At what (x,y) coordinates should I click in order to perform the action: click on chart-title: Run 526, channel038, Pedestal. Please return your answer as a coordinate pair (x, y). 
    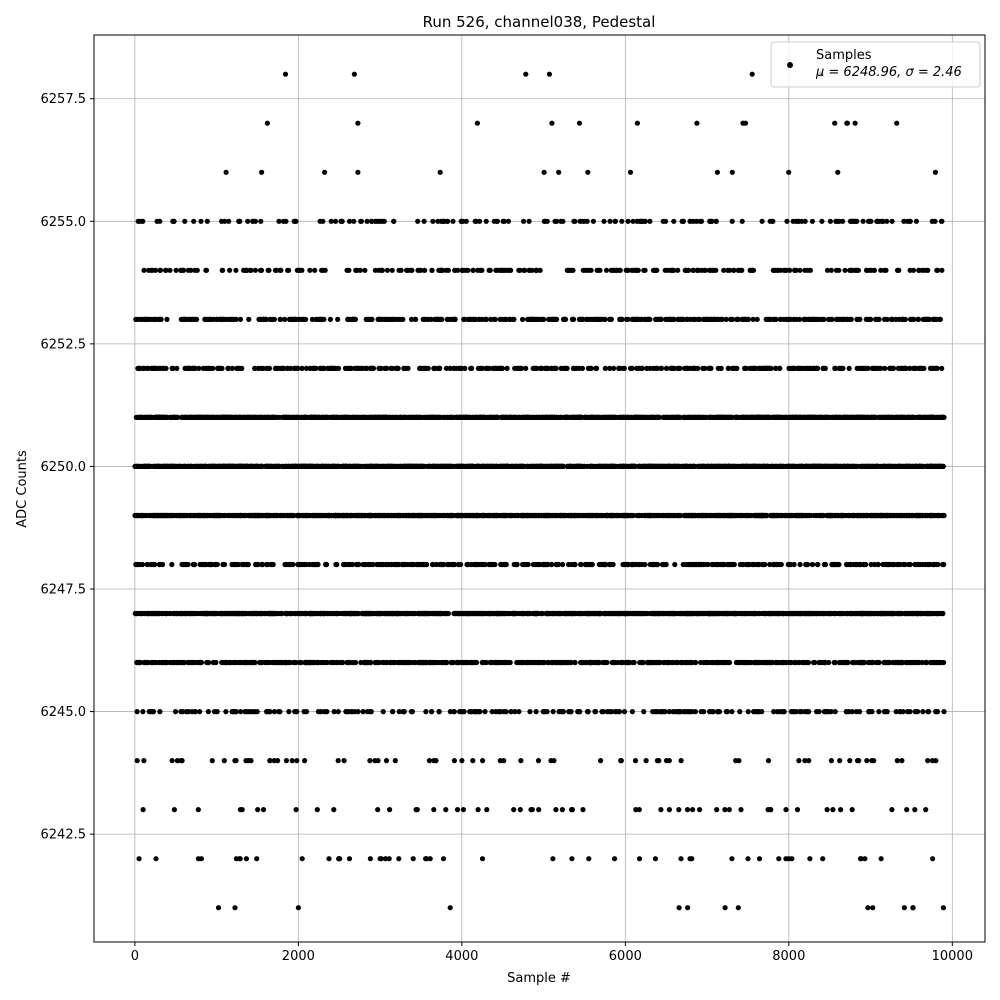
    Looking at the image, I should click on (539, 22).